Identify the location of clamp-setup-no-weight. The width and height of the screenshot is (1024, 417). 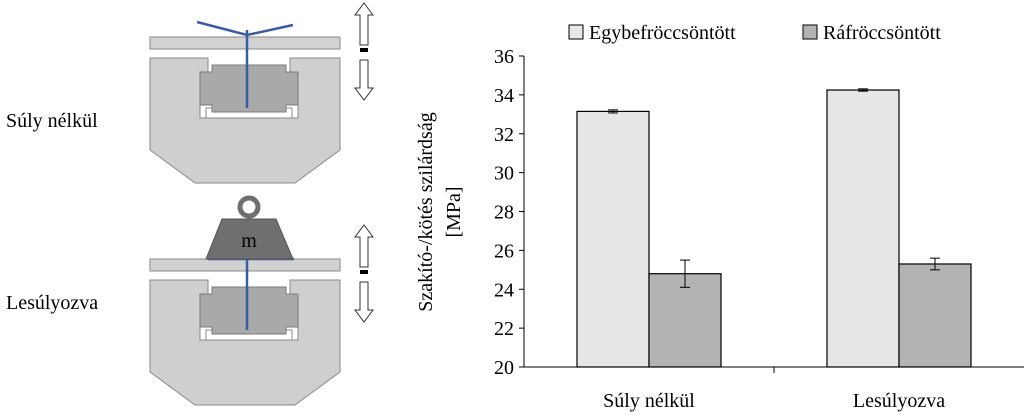
(261, 93).